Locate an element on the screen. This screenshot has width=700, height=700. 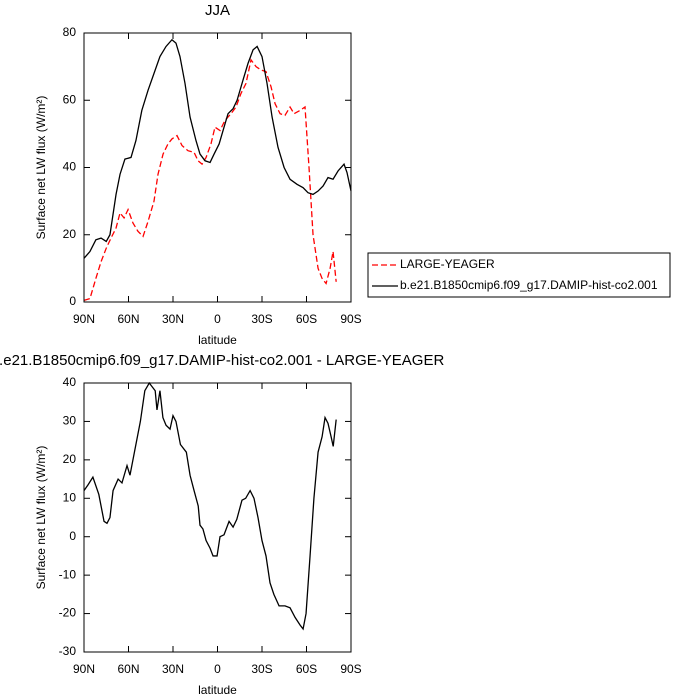
chart-title: JJA is located at coordinates (217, 10).